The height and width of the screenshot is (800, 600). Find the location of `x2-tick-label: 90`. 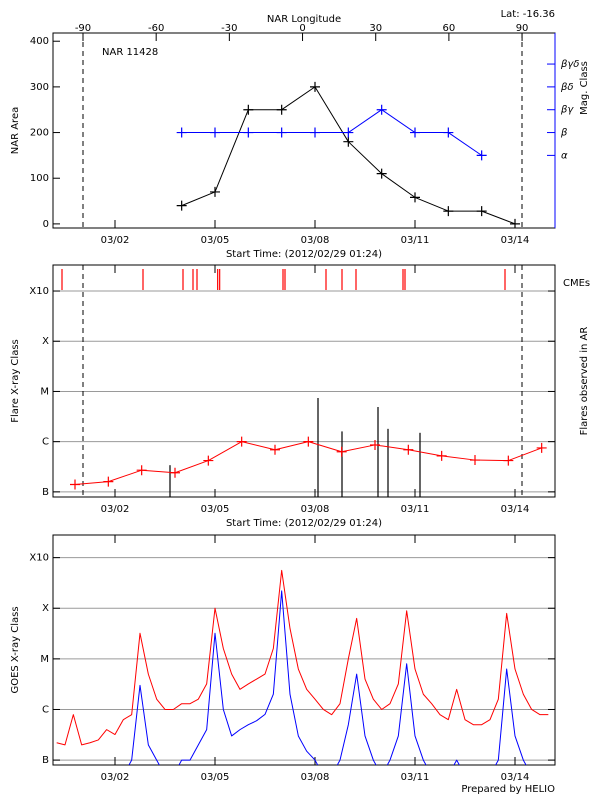

x2-tick-label: 90 is located at coordinates (522, 28).